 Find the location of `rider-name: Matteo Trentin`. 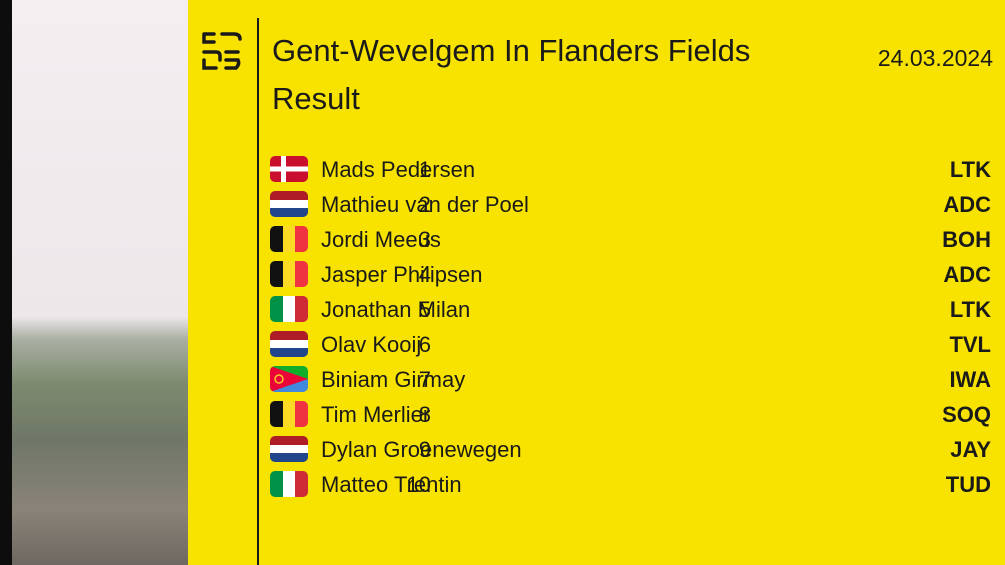

rider-name: Matteo Trentin is located at coordinates (391, 484).